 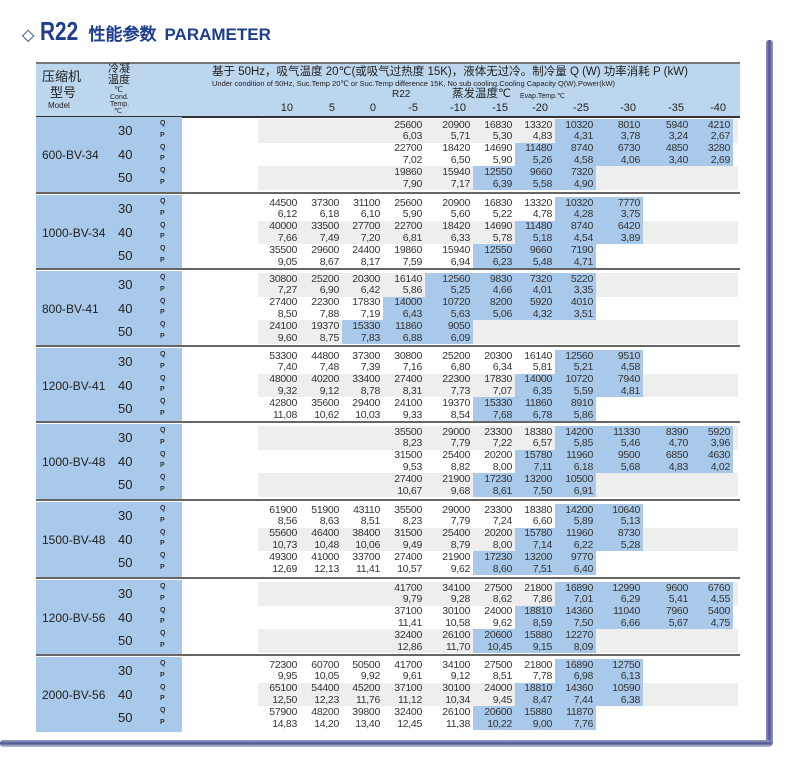 I want to click on power-value: 3,40, so click(x=678, y=159).